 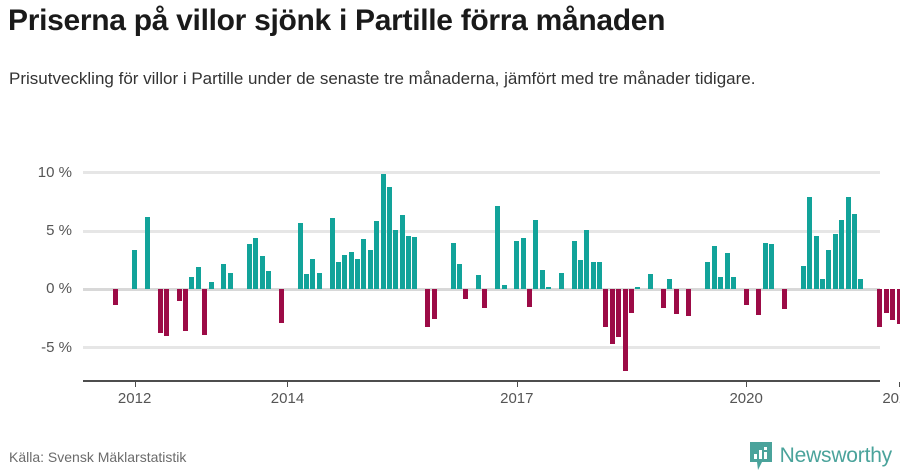 What do you see at coordinates (517, 399) in the screenshot?
I see `x-tick-label: 2017` at bounding box center [517, 399].